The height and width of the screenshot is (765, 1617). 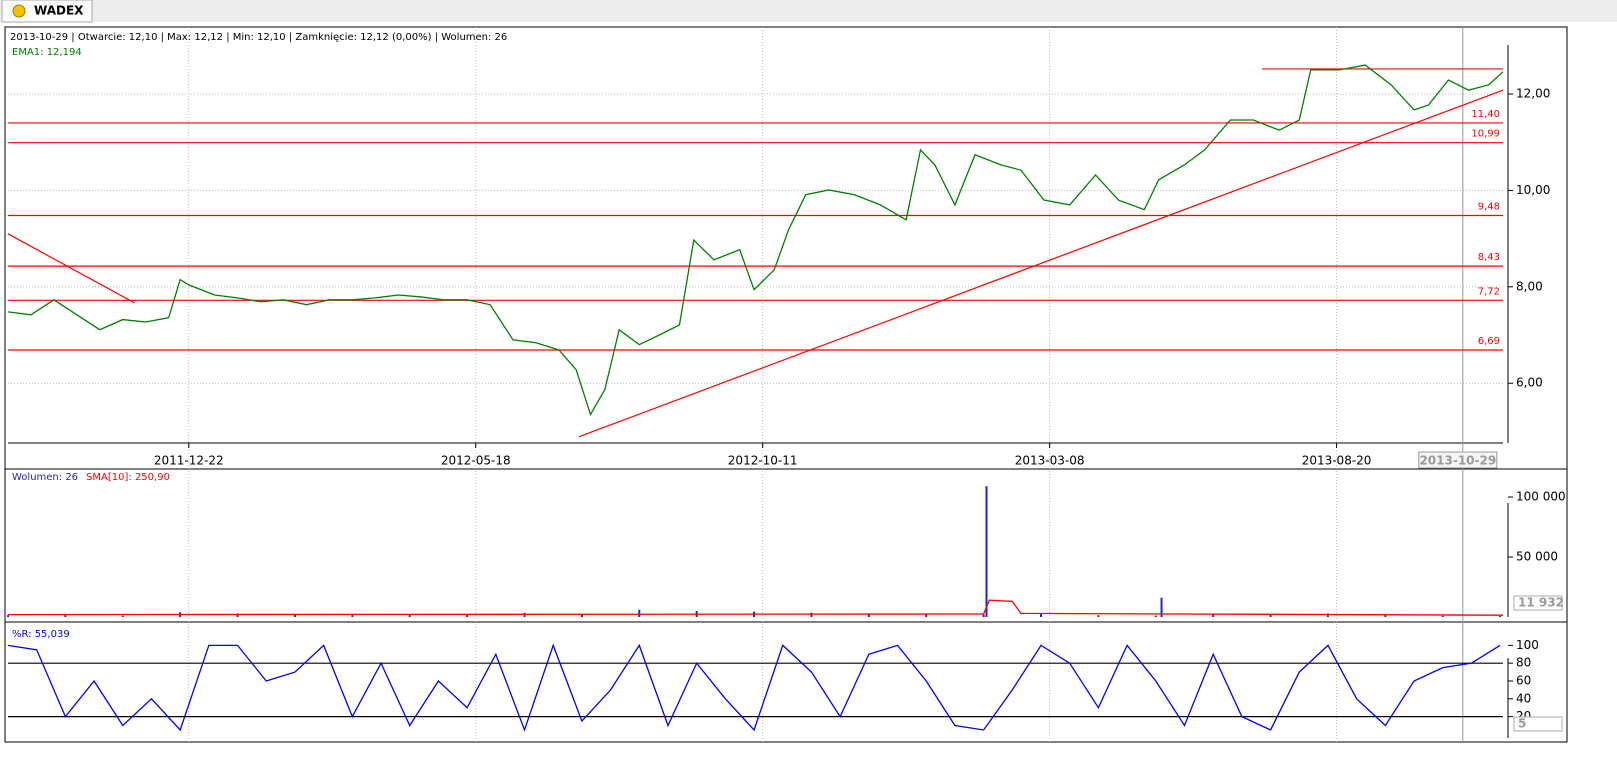 What do you see at coordinates (45, 477) in the screenshot?
I see `legend-entry: Wolumen: 26` at bounding box center [45, 477].